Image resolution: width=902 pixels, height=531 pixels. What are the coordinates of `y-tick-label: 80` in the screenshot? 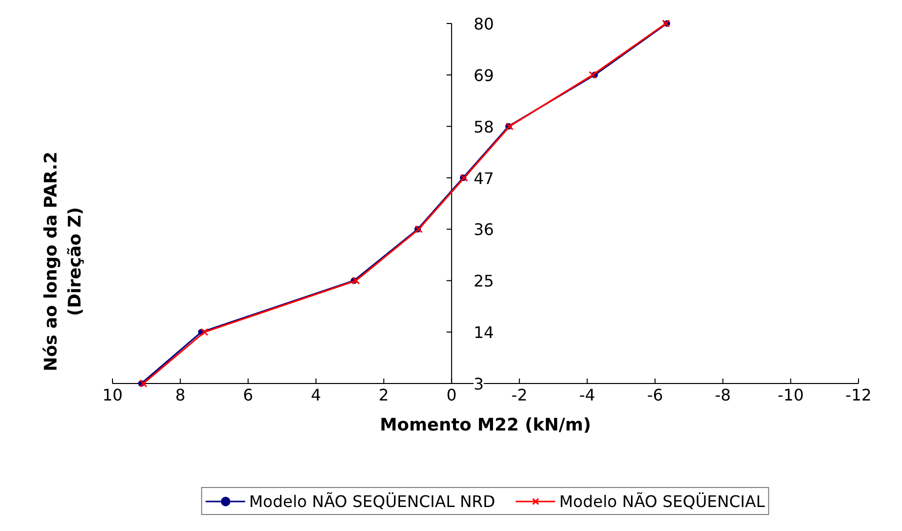 It's located at (484, 24).